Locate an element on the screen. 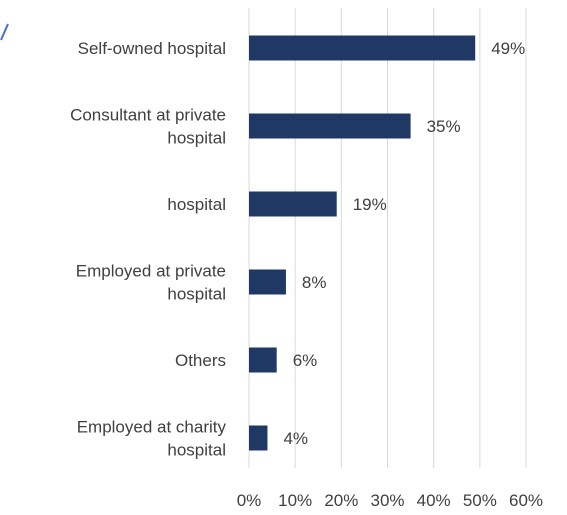 The height and width of the screenshot is (515, 567). x-tick-label: 0% is located at coordinates (249, 500).